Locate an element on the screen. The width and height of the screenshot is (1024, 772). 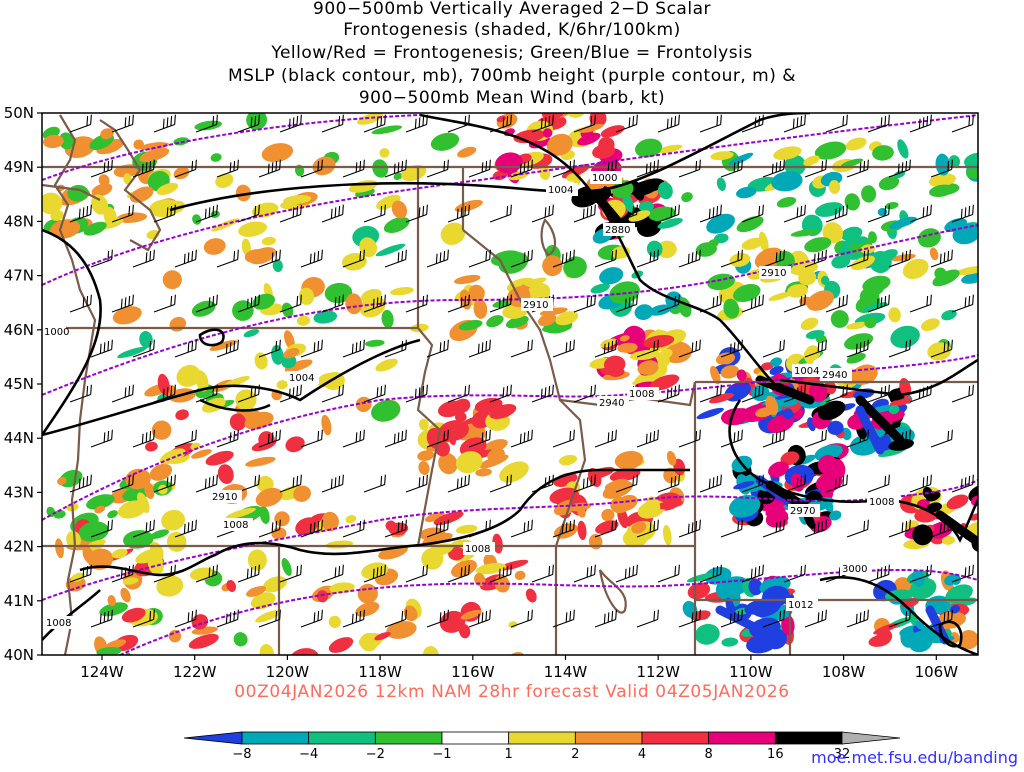
longitude-label: 112W is located at coordinates (658, 672).